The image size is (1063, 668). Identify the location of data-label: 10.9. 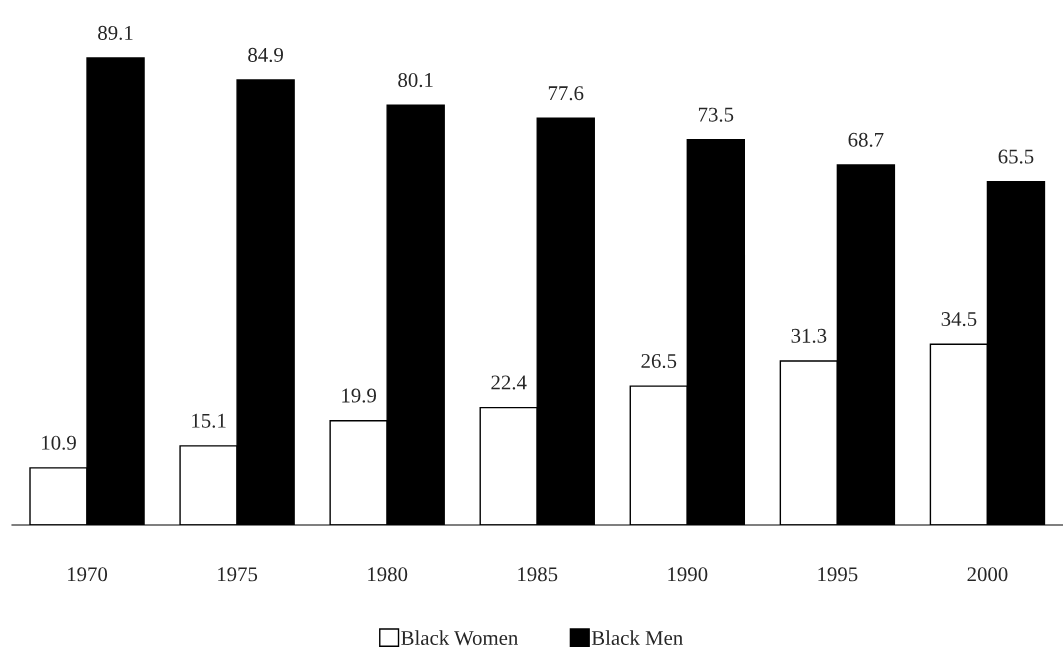
(59, 442).